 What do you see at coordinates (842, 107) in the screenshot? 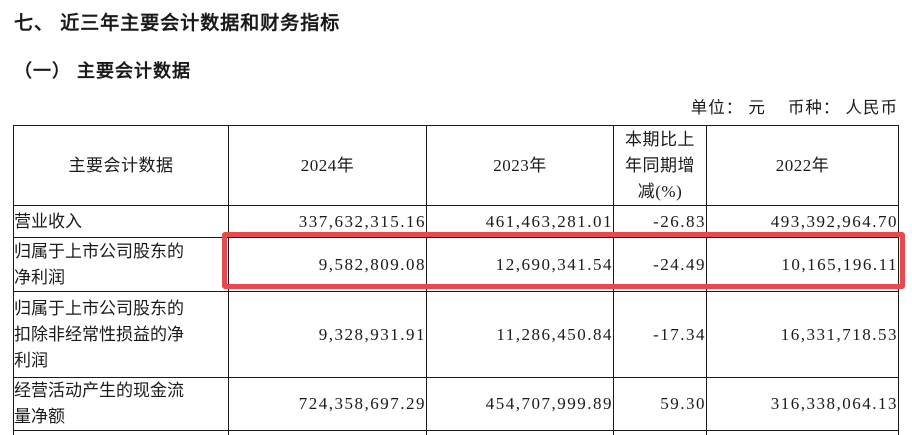
I see `currency-label: 币种： 人民币` at bounding box center [842, 107].